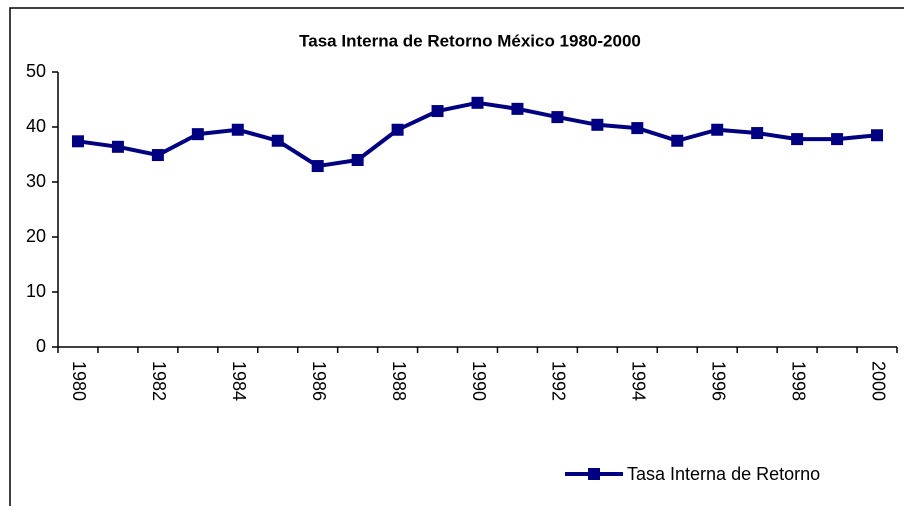 The image size is (904, 506). I want to click on y-tick-label: 40, so click(36, 126).